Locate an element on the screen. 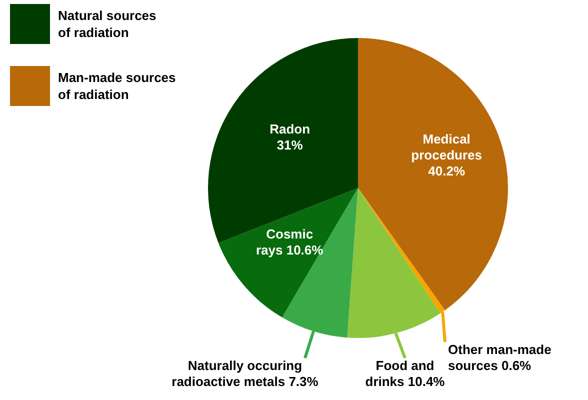 The height and width of the screenshot is (400, 588). slice-label: Naturally occuring radioactive metals 7.3% is located at coordinates (245, 373).